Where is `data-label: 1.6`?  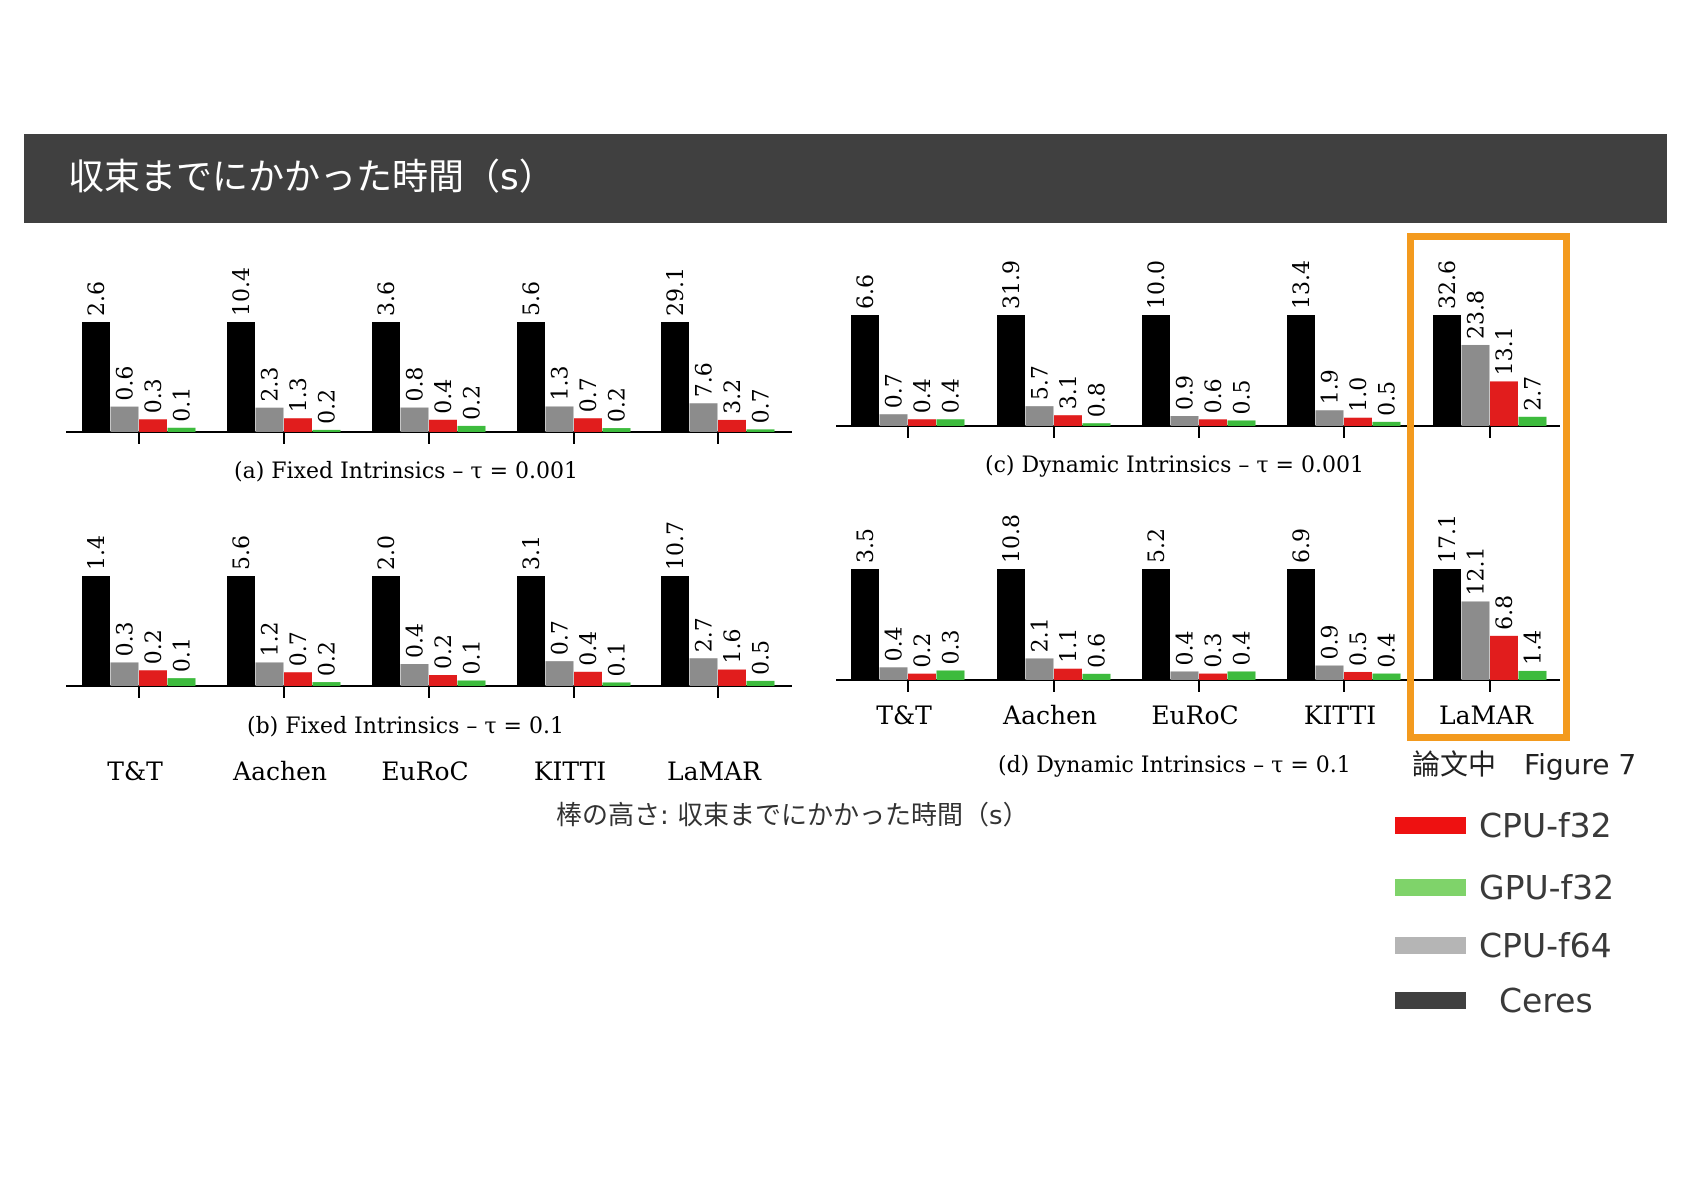 data-label: 1.6 is located at coordinates (733, 646).